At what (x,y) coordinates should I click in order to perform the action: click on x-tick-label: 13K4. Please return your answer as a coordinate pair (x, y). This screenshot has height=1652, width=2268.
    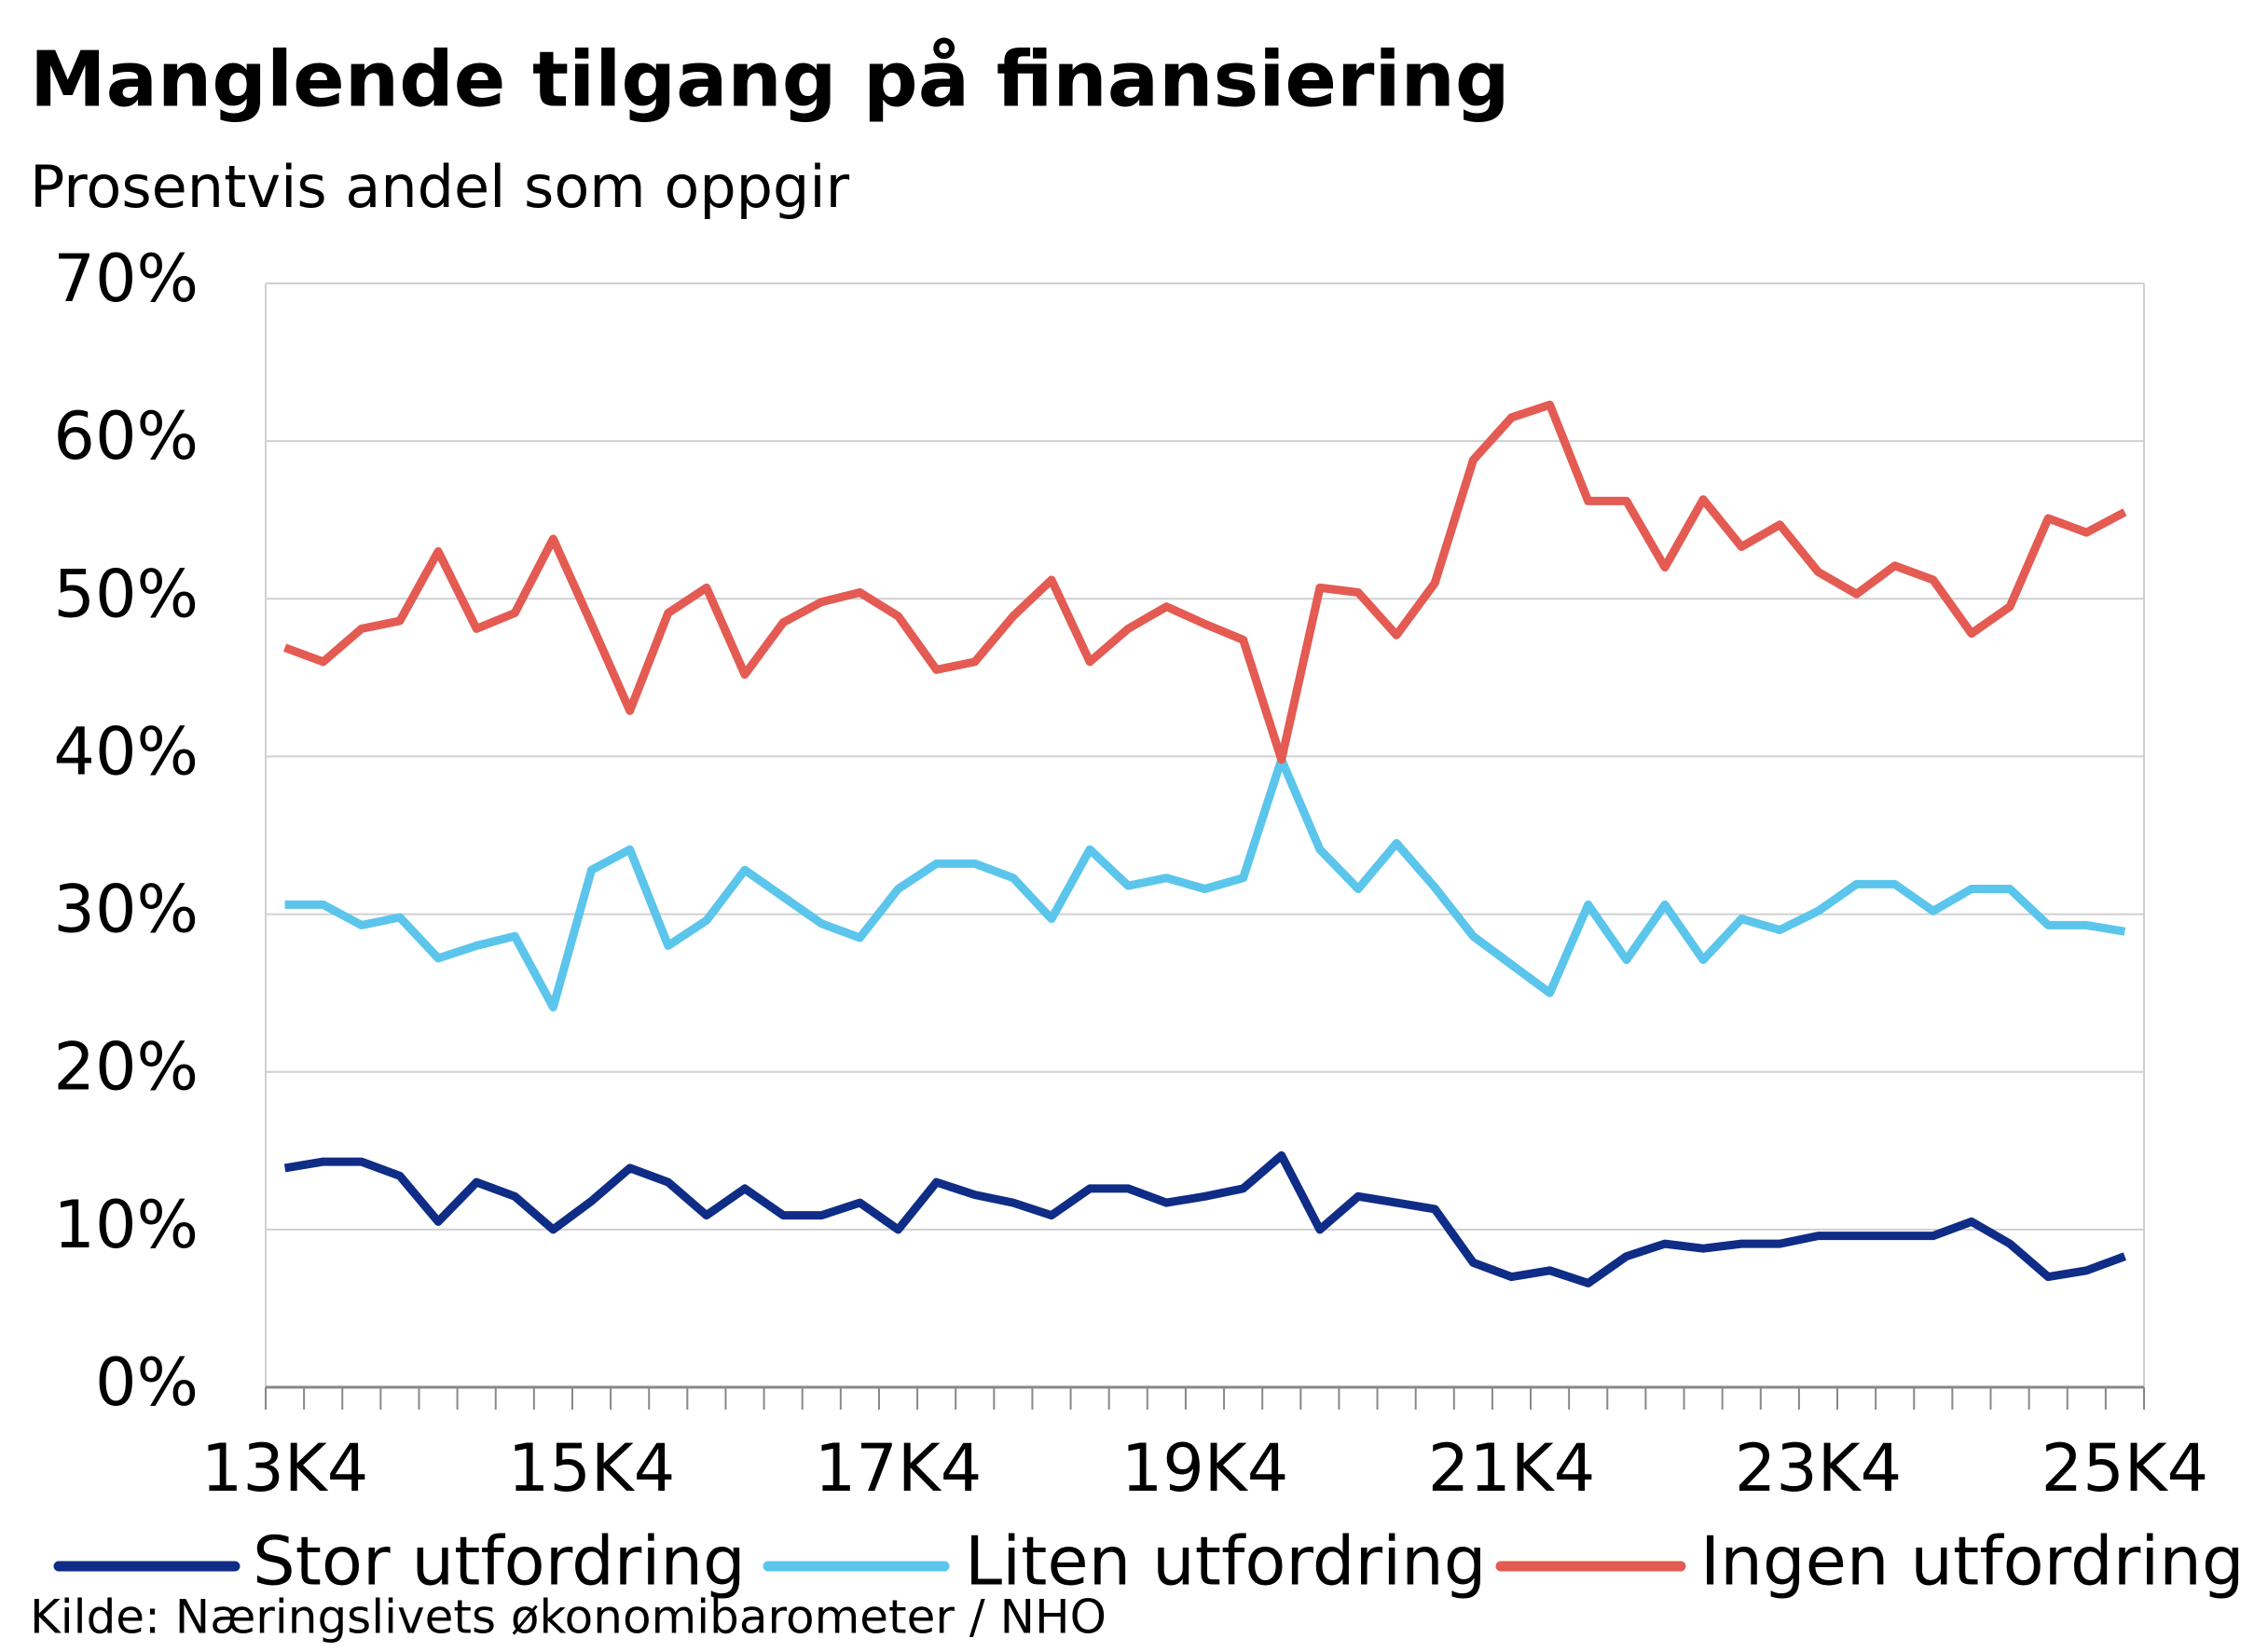
    Looking at the image, I should click on (285, 1469).